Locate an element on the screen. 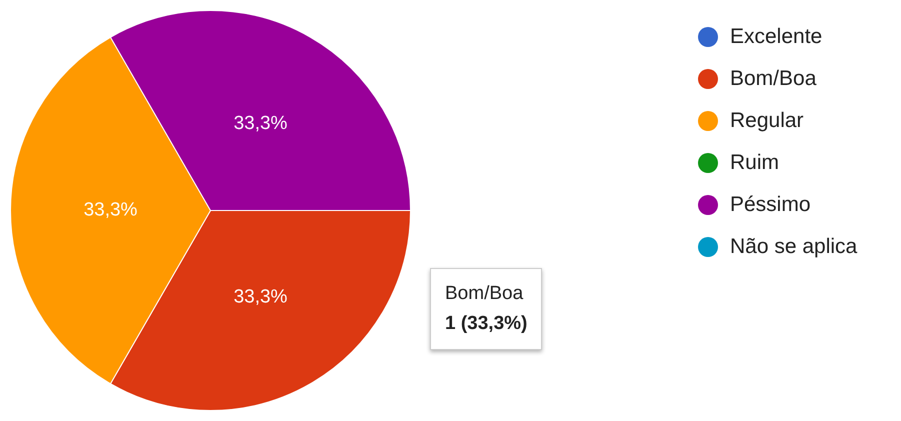 The width and height of the screenshot is (901, 421). legend-label: Ruim is located at coordinates (755, 163).